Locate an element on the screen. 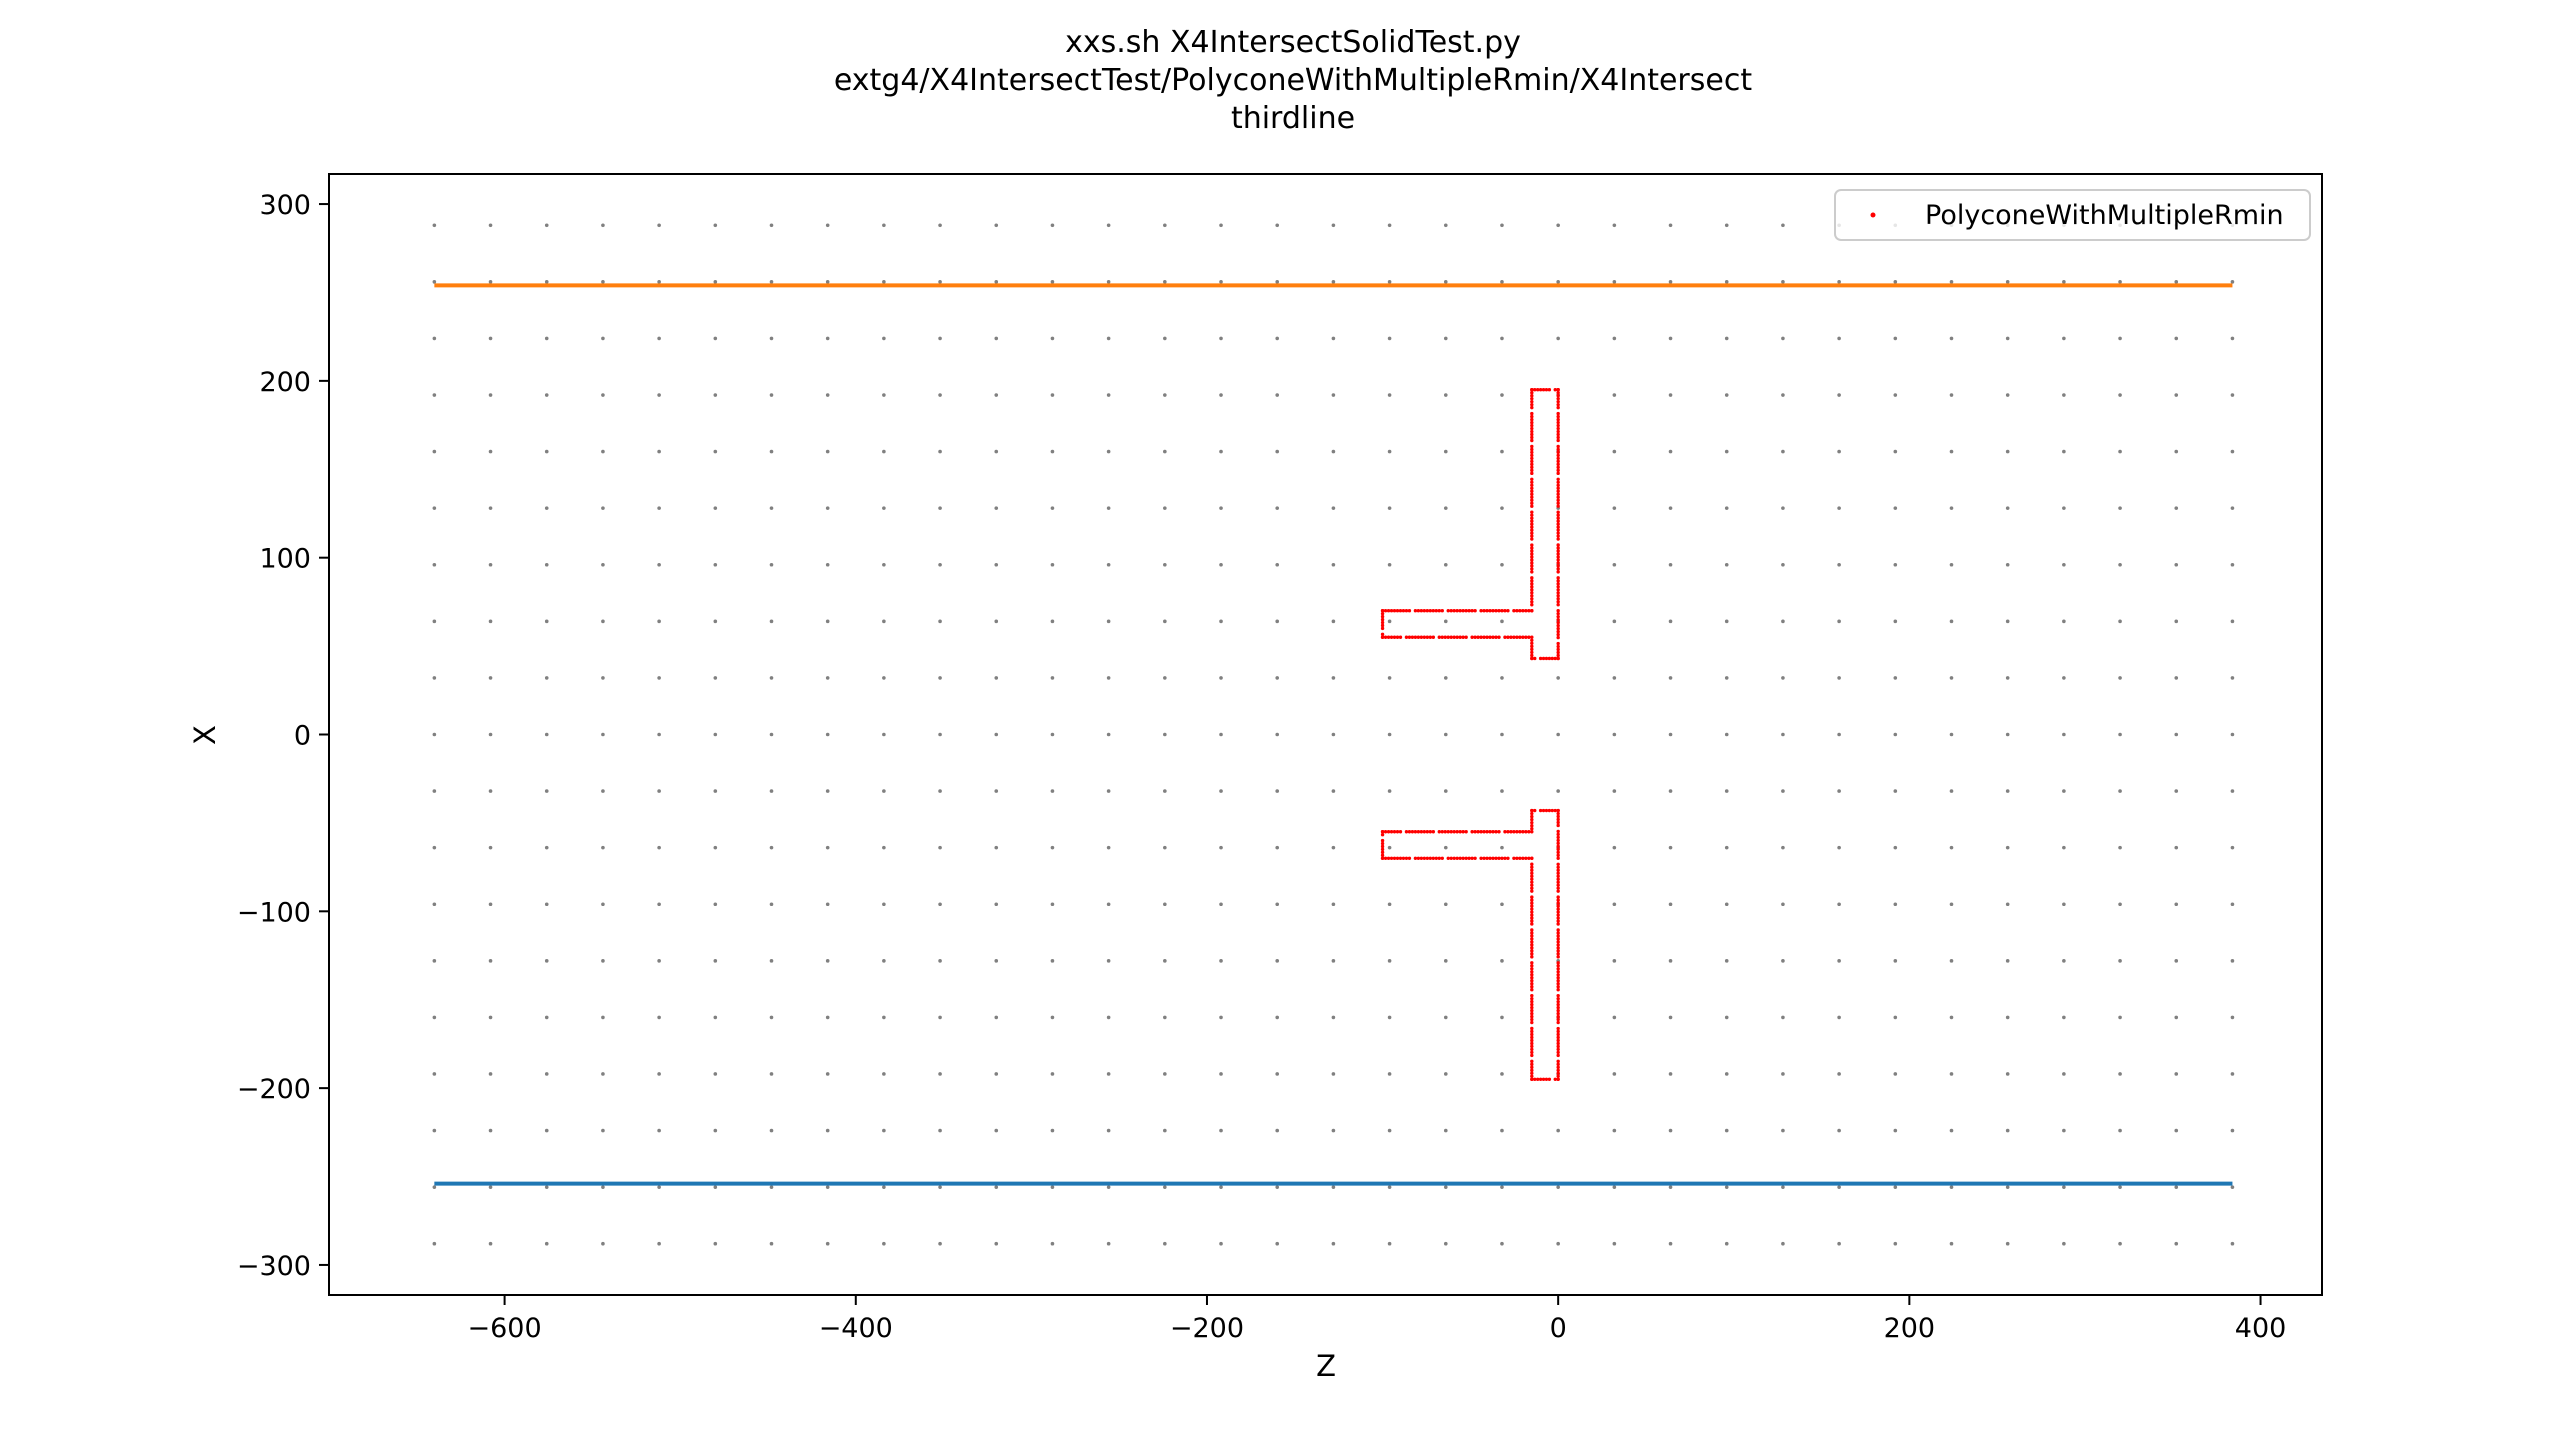 The width and height of the screenshot is (2560, 1440). intersect-points is located at coordinates (1470, 734).